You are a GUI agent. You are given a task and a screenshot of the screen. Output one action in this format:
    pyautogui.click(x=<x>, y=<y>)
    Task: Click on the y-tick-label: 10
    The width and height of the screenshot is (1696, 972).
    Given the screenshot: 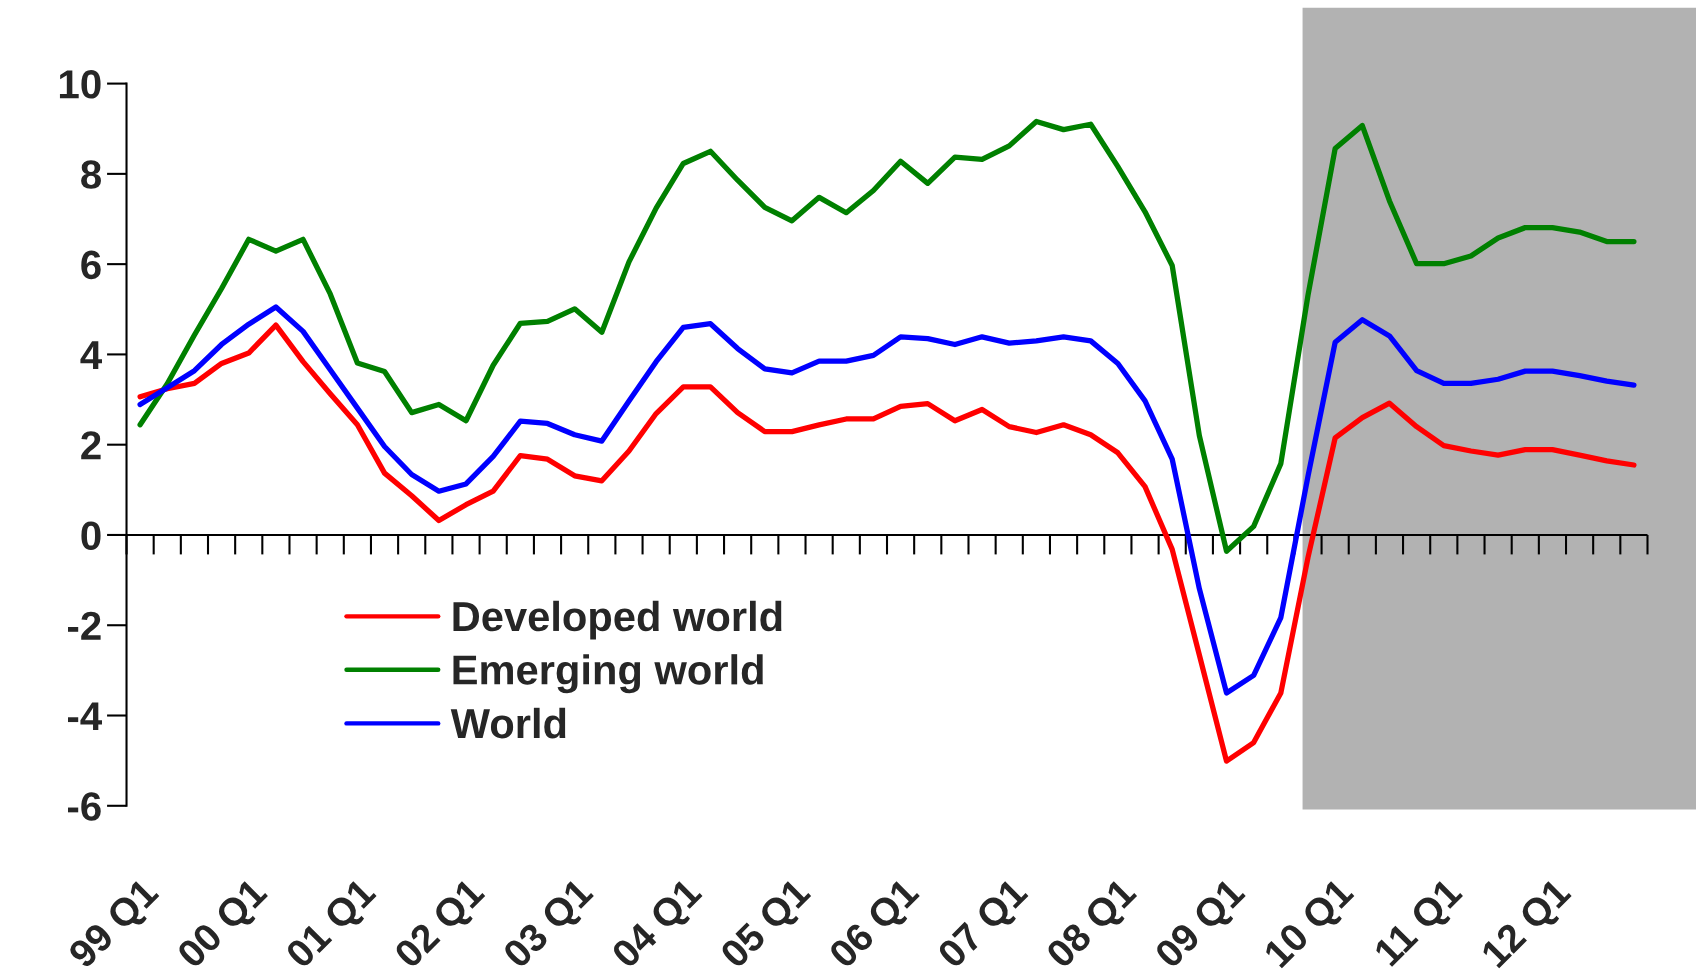 What is the action you would take?
    pyautogui.click(x=80, y=84)
    